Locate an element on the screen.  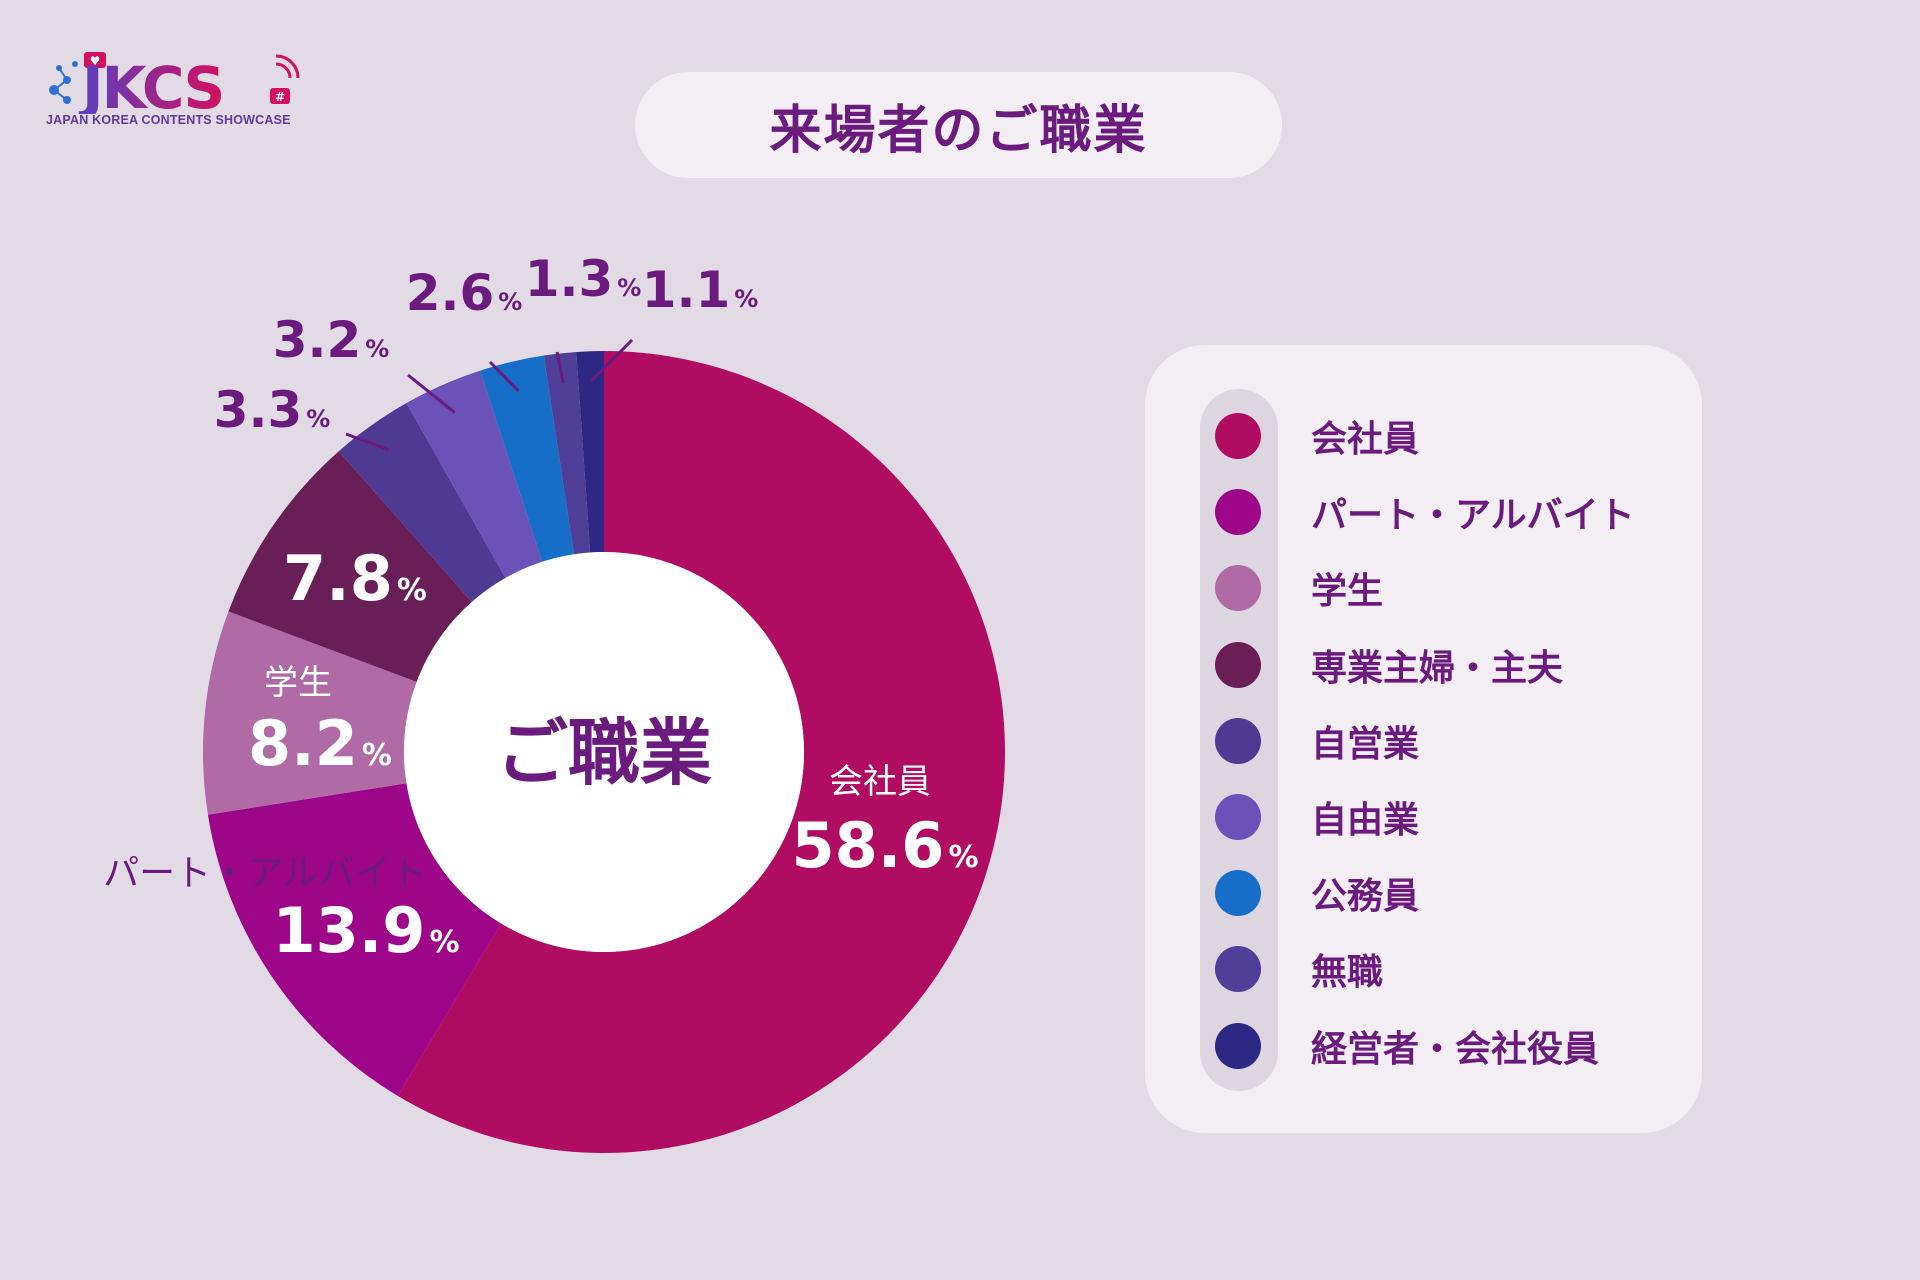
slice-value-3-unit: % is located at coordinates (412, 590).